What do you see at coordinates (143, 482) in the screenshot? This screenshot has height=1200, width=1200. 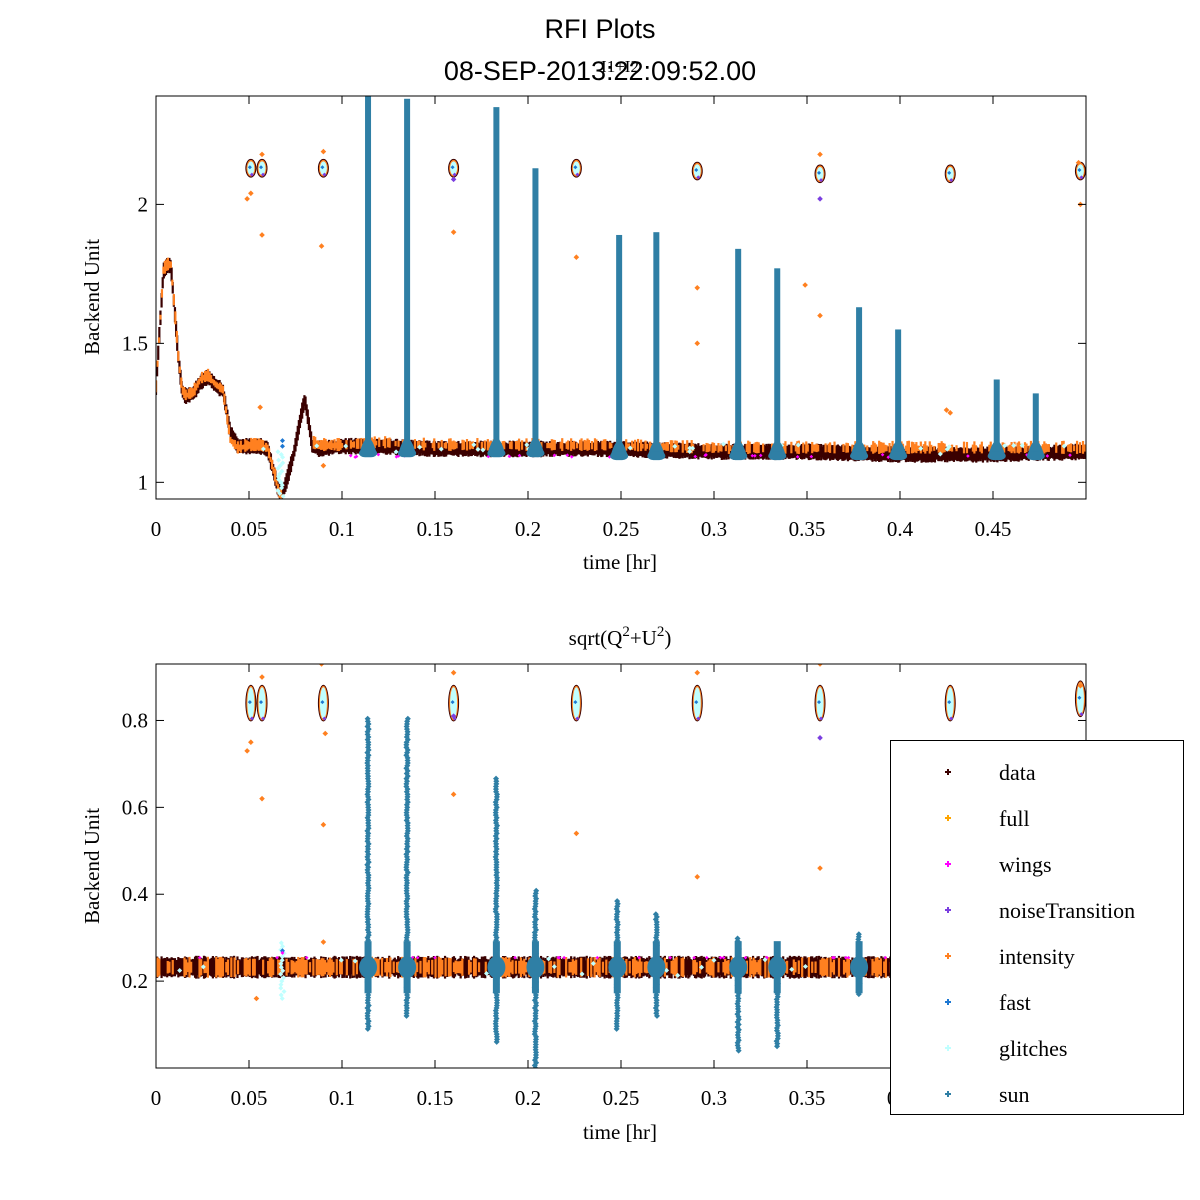 I see `y-tick-label: 1` at bounding box center [143, 482].